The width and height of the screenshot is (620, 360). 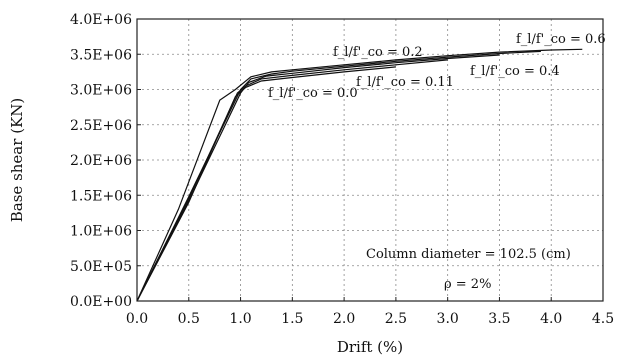 What do you see at coordinates (292, 319) in the screenshot?
I see `x-tick-label: 1.5` at bounding box center [292, 319].